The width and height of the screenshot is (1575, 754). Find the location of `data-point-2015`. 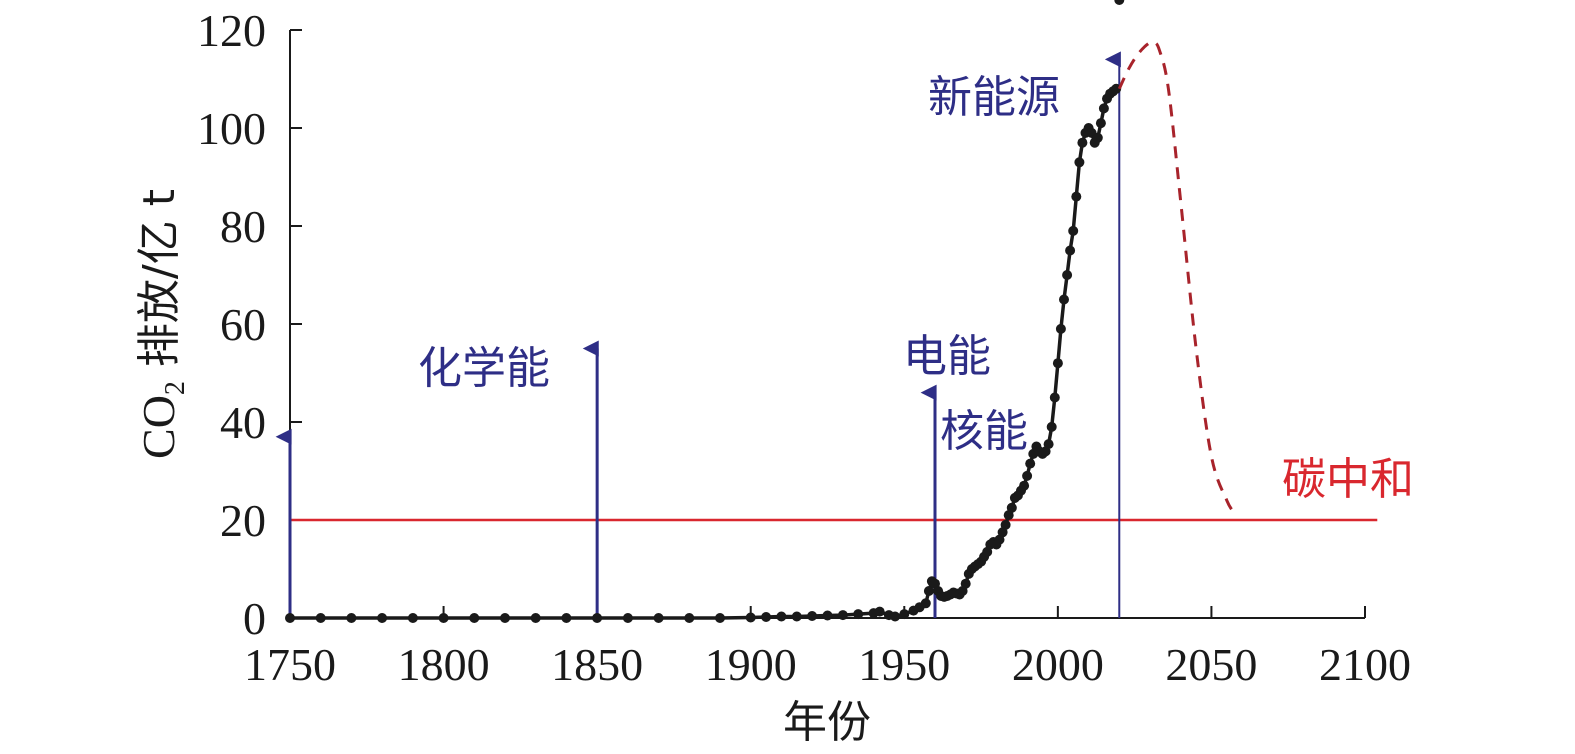

data-point-2015 is located at coordinates (1103, 108).